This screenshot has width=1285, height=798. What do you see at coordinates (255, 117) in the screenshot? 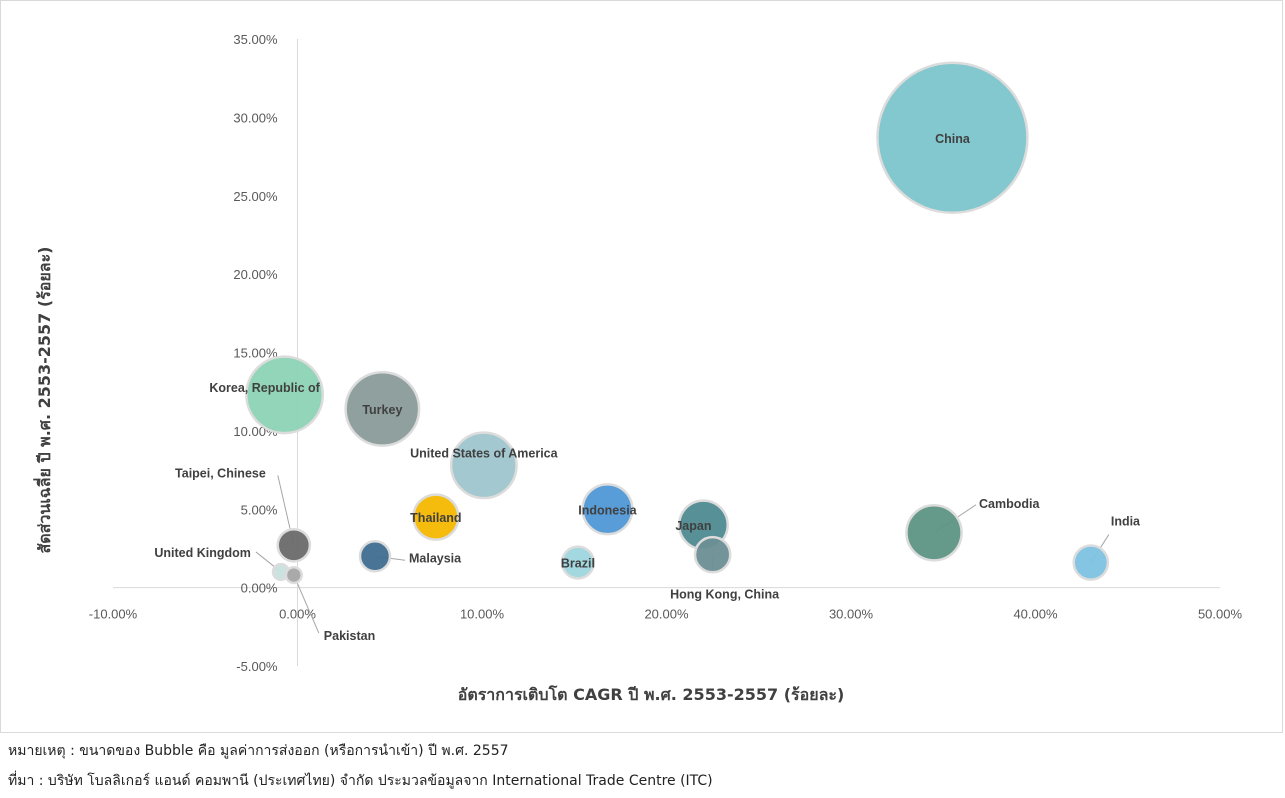
I see `y-tick-label: 30.00%` at bounding box center [255, 117].